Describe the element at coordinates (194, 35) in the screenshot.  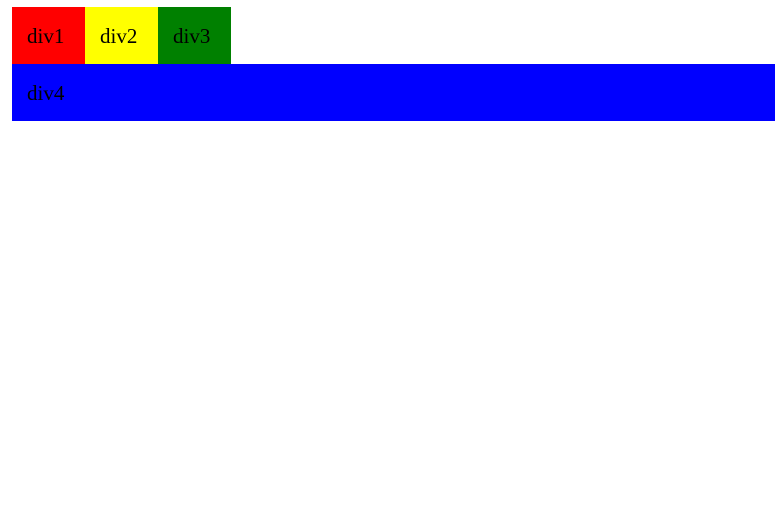
I see `div3-block: div3` at that location.